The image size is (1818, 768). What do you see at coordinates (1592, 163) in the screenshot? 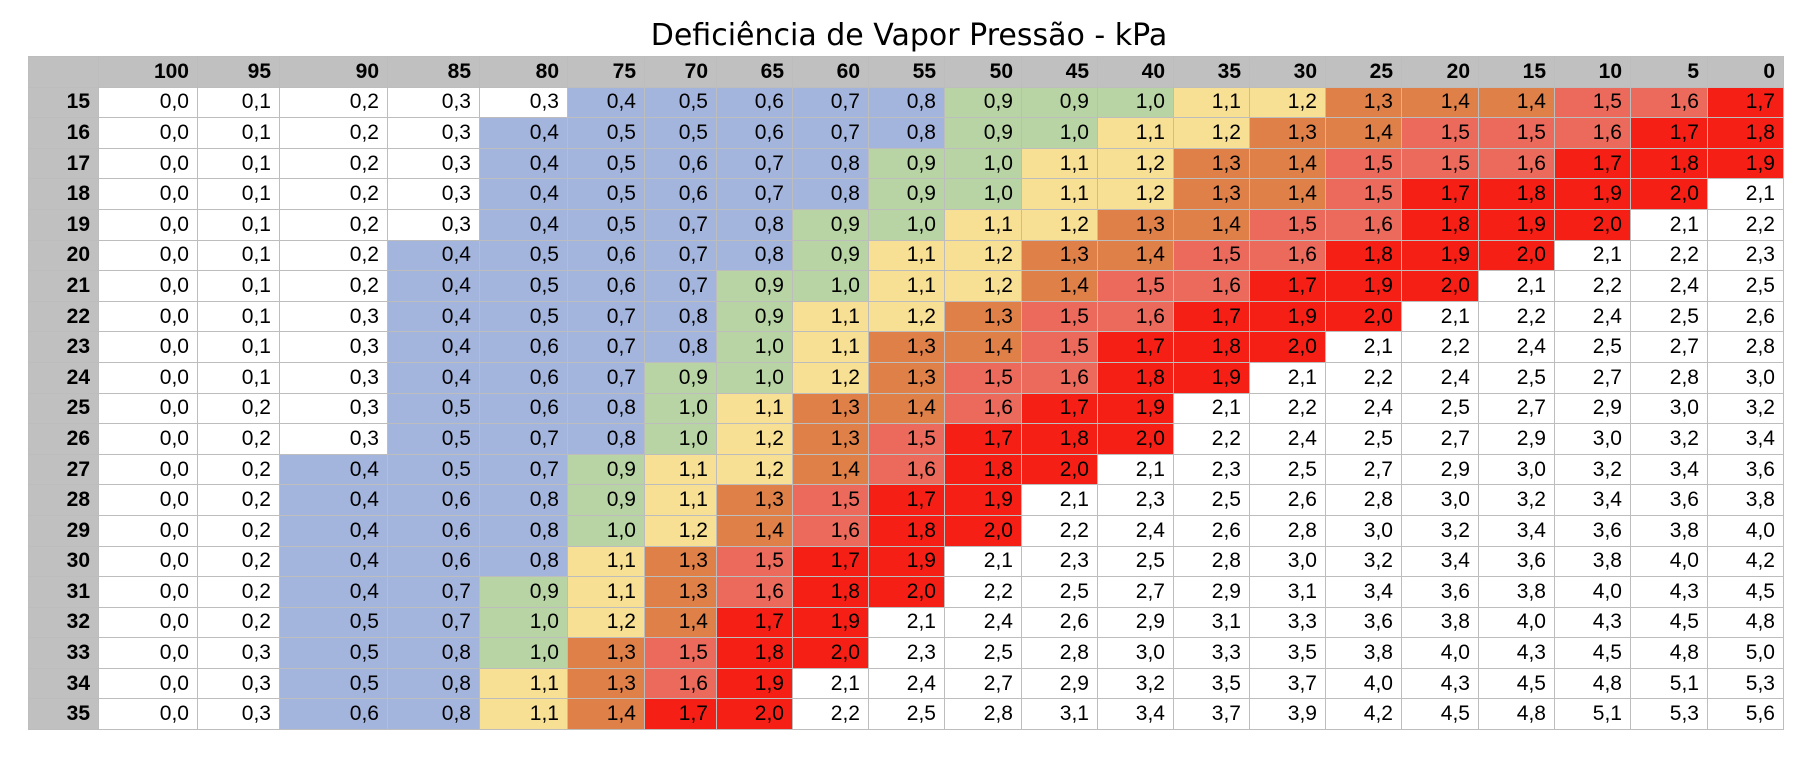
I see `data-cell: 1,7` at bounding box center [1592, 163].